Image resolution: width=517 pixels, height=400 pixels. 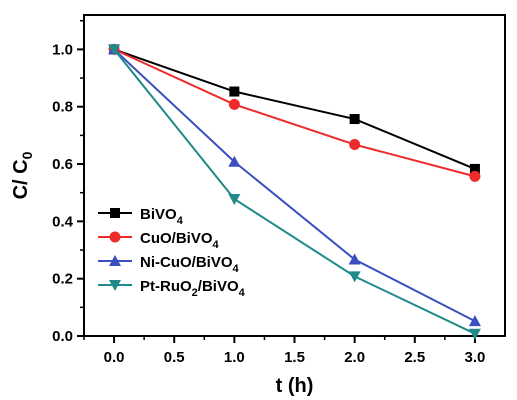 I want to click on legend-item: CuO/BiVO4, so click(x=159, y=240).